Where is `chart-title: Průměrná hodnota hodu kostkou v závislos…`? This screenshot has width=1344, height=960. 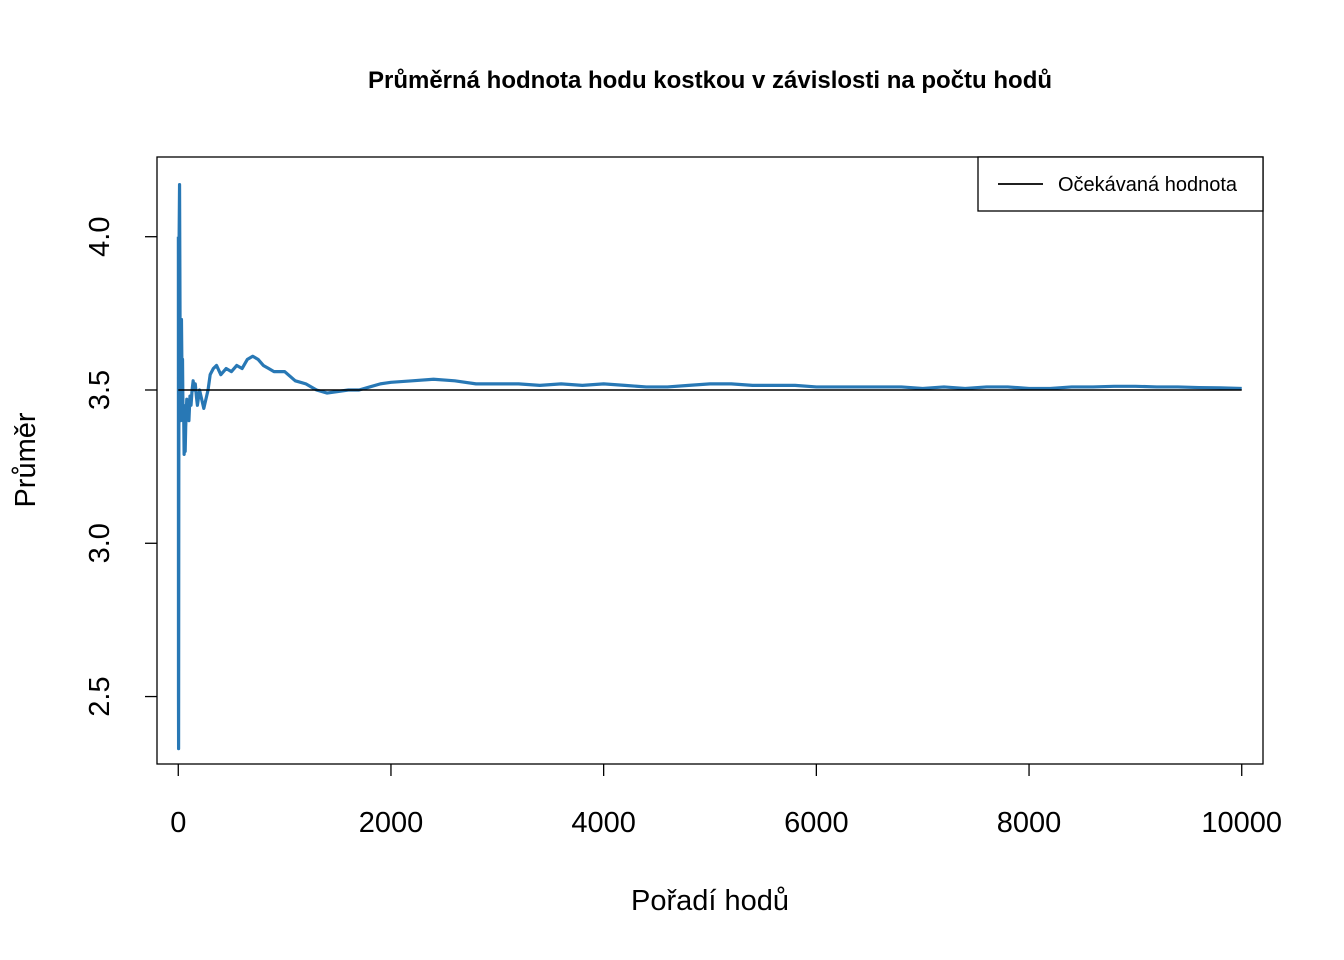
chart-title: Průměrná hodnota hodu kostkou v závislos… is located at coordinates (710, 80).